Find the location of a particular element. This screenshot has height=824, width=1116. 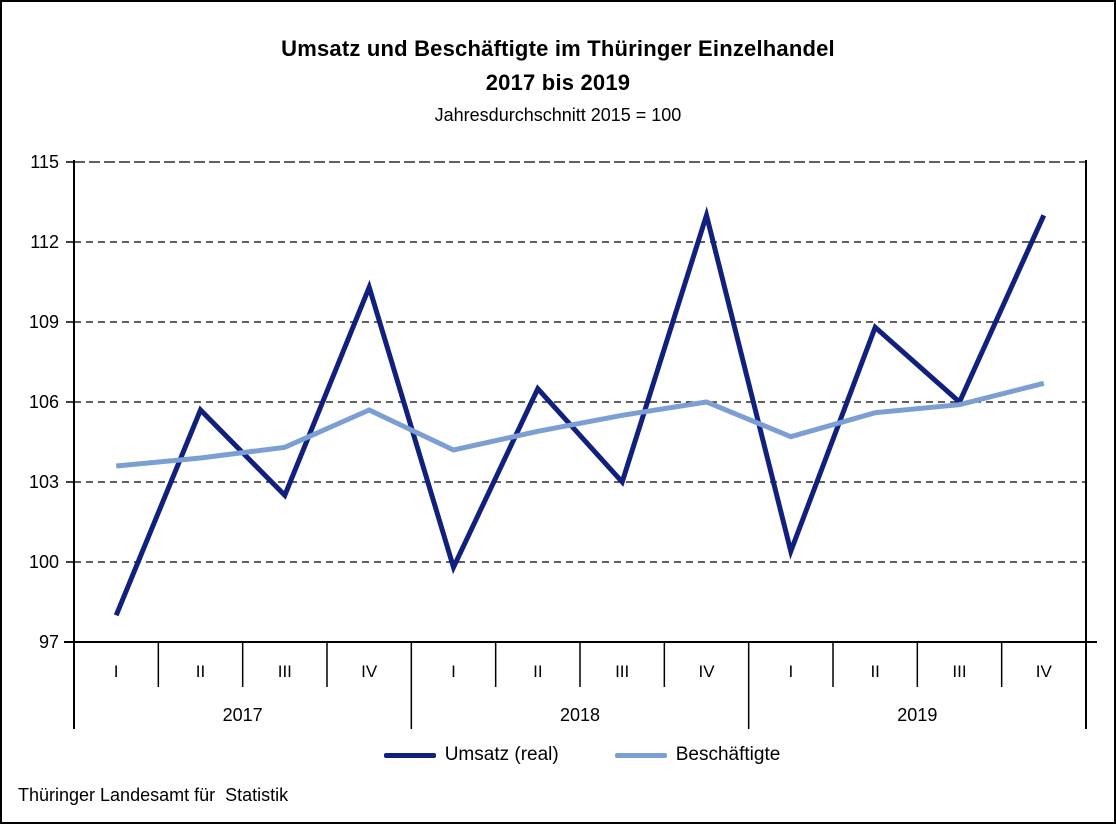

legend-item-beschaeftigte: Beschäftigte is located at coordinates (697, 755).